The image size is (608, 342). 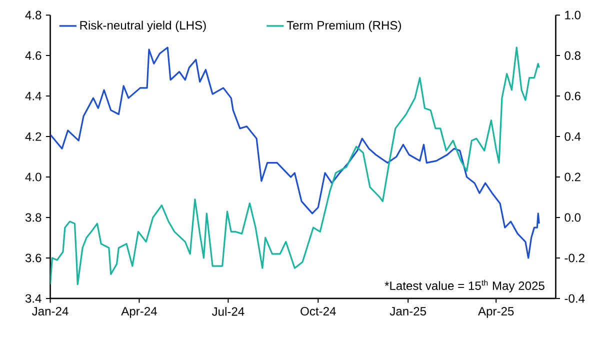 What do you see at coordinates (50, 311) in the screenshot?
I see `x-tick-label: Jan-24` at bounding box center [50, 311].